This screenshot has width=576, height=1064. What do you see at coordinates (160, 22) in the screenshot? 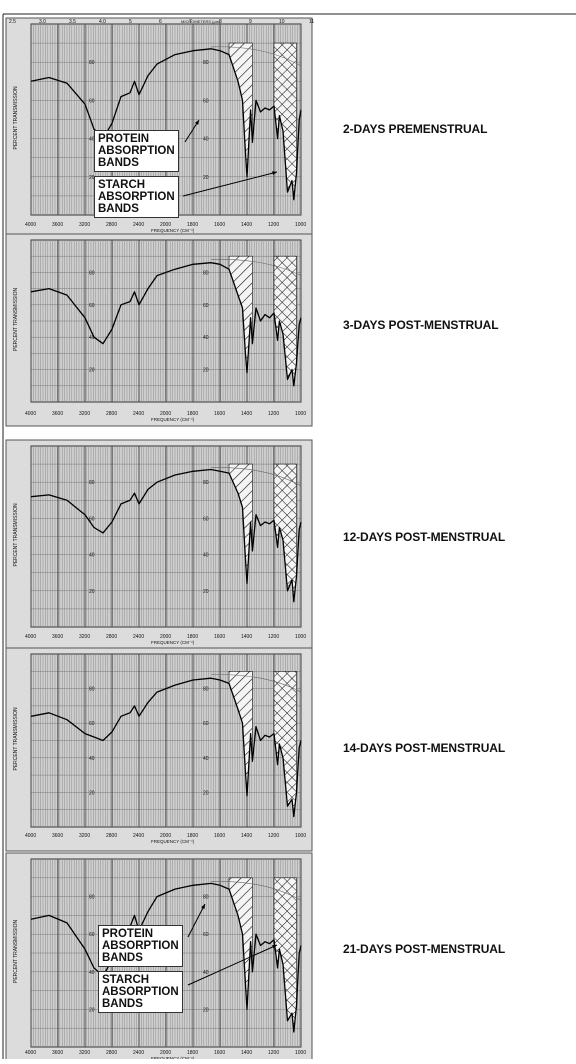
I see `top-tick-label: 6` at bounding box center [160, 22].